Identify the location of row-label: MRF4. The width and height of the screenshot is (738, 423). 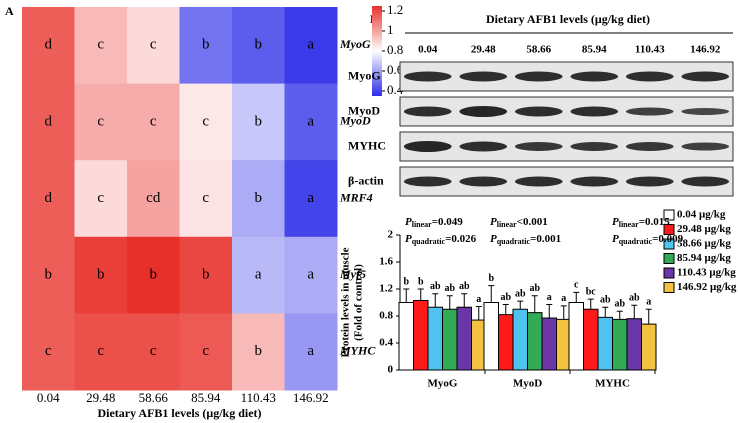
(356, 197).